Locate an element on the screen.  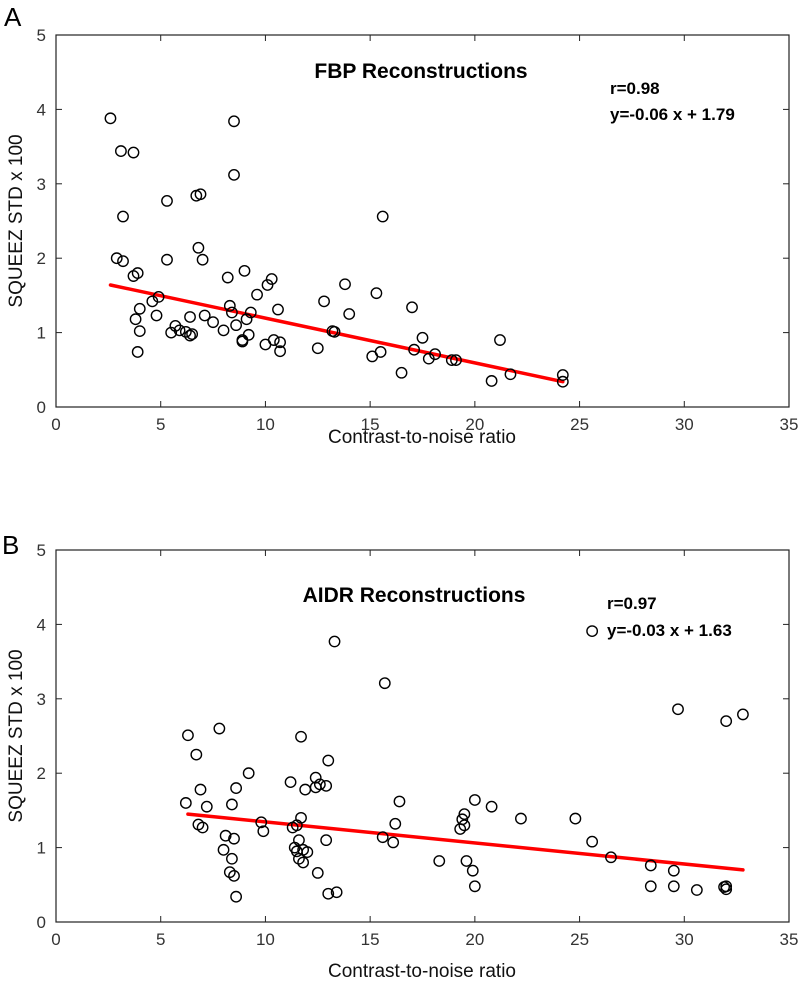
y-axis-label-b: SQUEEZ STD x 100 is located at coordinates (16, 735).